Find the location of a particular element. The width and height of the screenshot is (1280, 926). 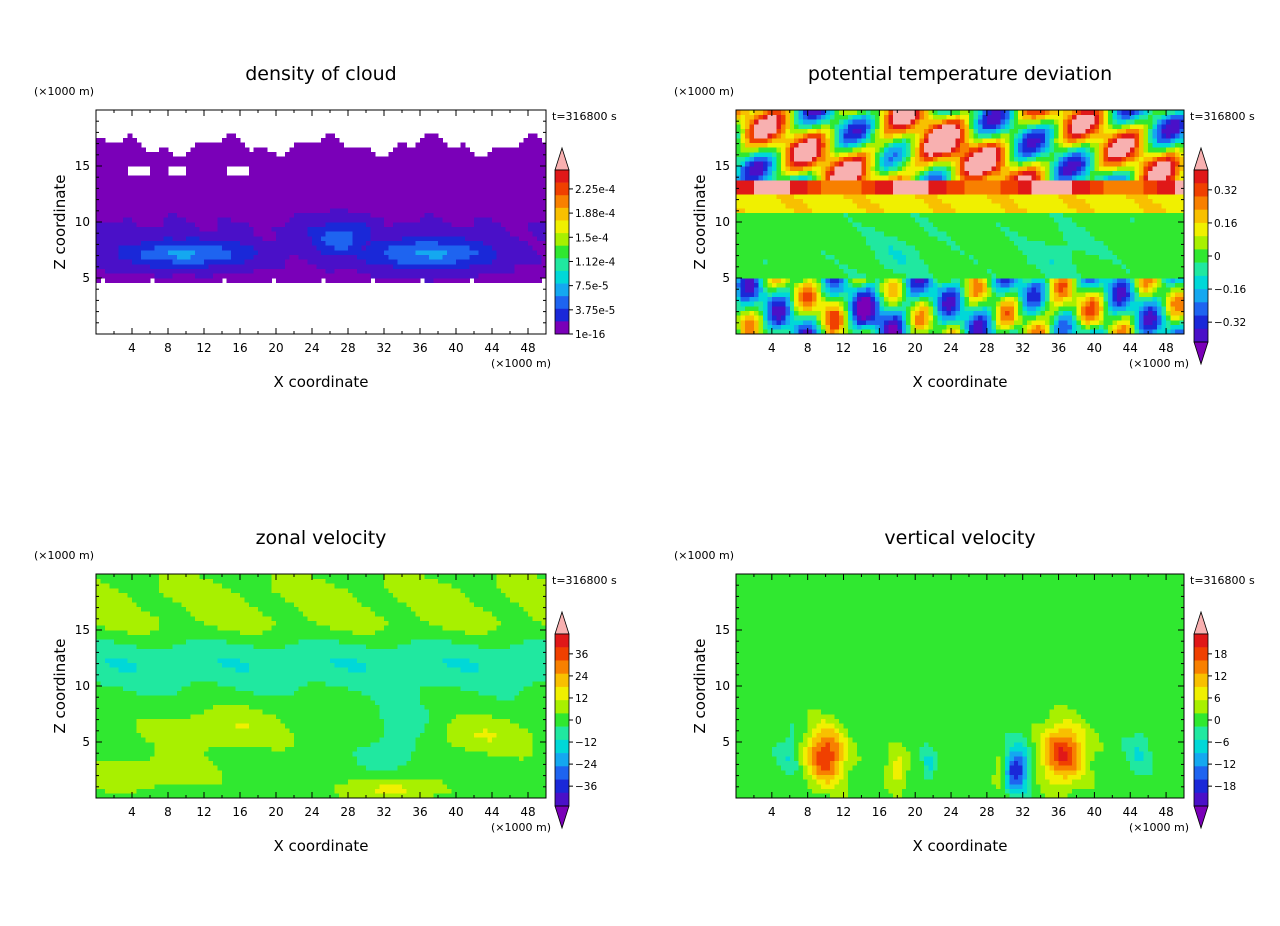

x-tick-label: 4 is located at coordinates (132, 348).